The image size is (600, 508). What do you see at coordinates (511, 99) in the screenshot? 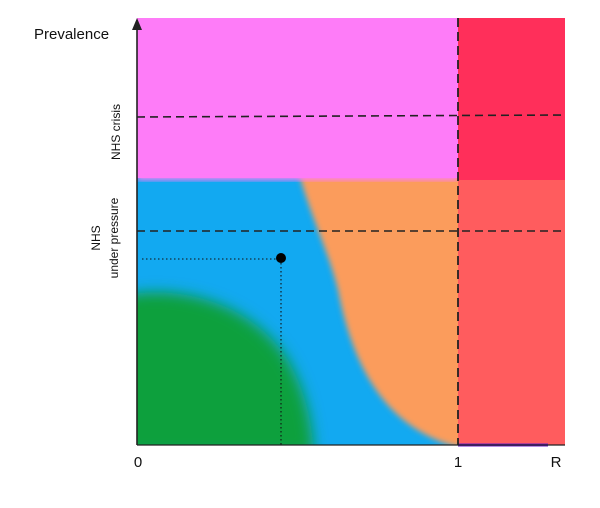
I see `epidemic-growth-crisis-zone` at bounding box center [511, 99].